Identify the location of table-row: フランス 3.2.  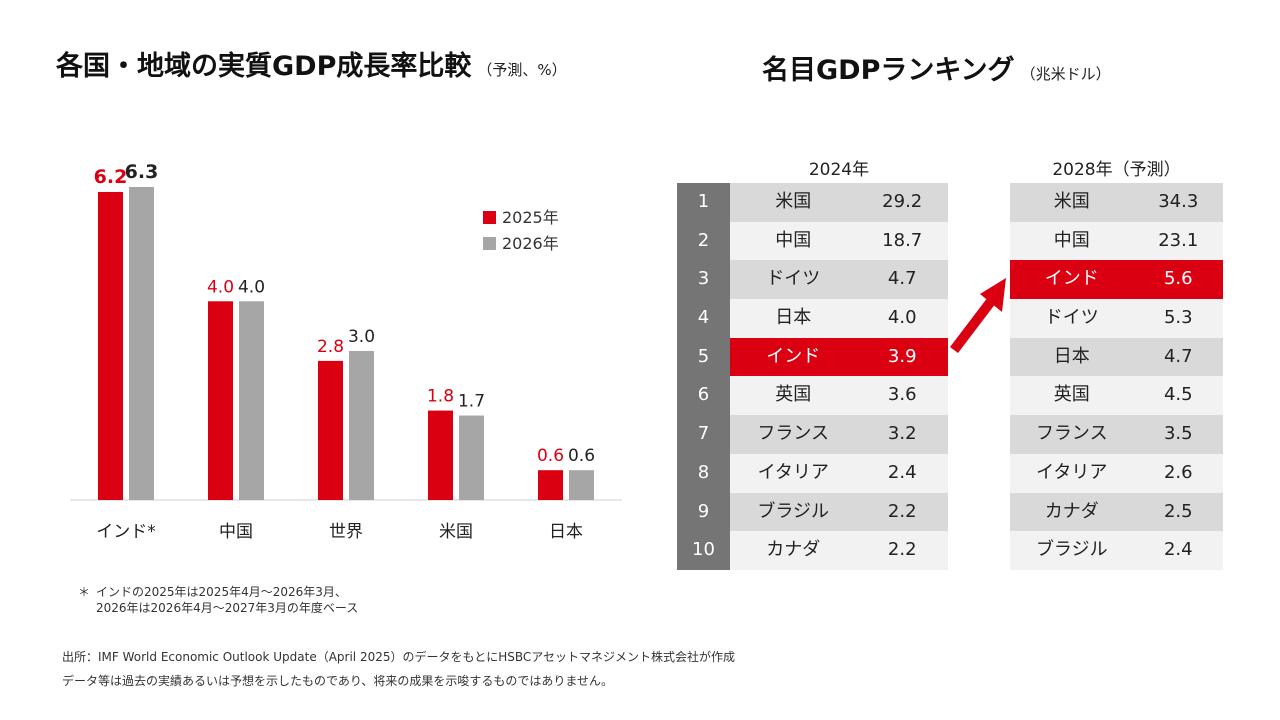
(839, 434).